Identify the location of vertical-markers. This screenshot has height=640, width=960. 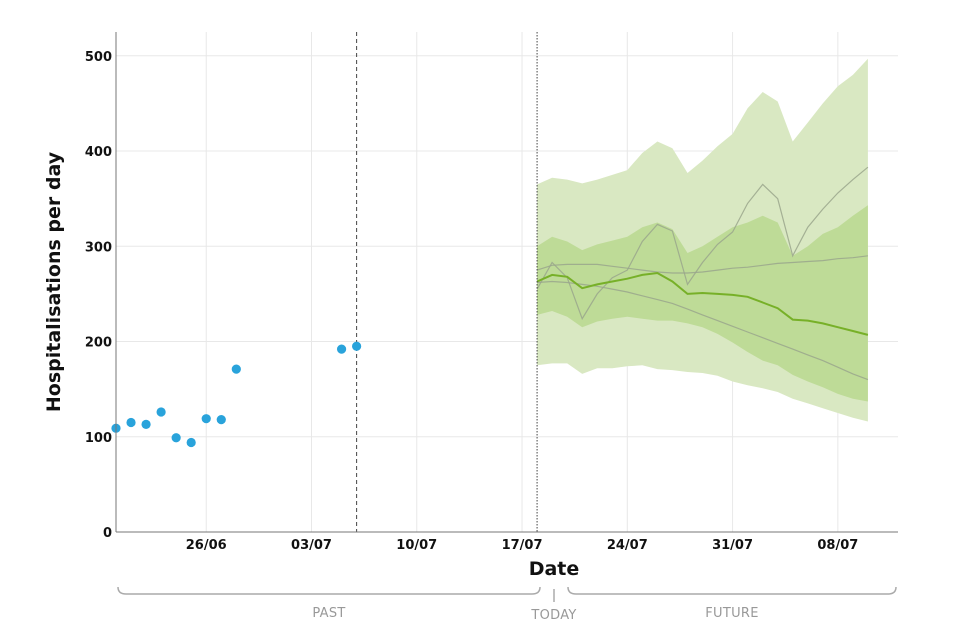
(447, 282).